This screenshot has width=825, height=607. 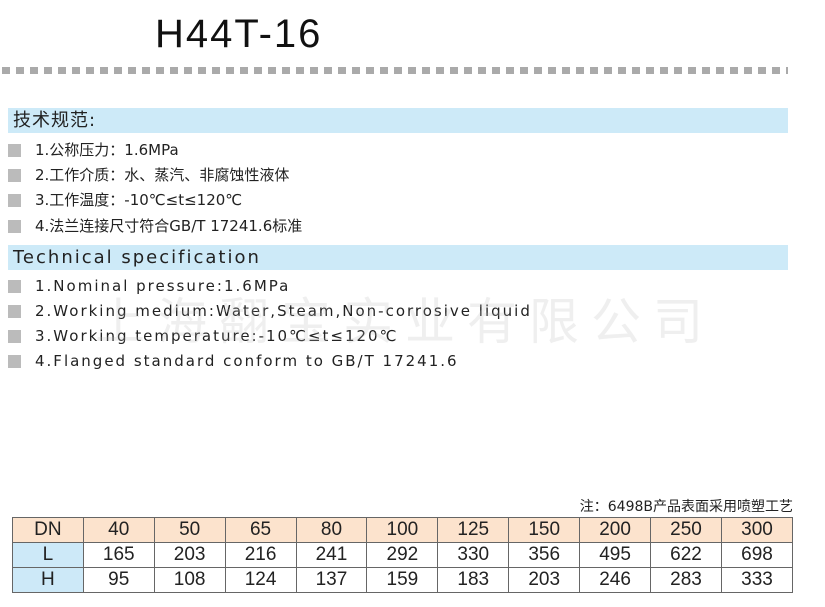 What do you see at coordinates (757, 580) in the screenshot?
I see `table-cell: 333` at bounding box center [757, 580].